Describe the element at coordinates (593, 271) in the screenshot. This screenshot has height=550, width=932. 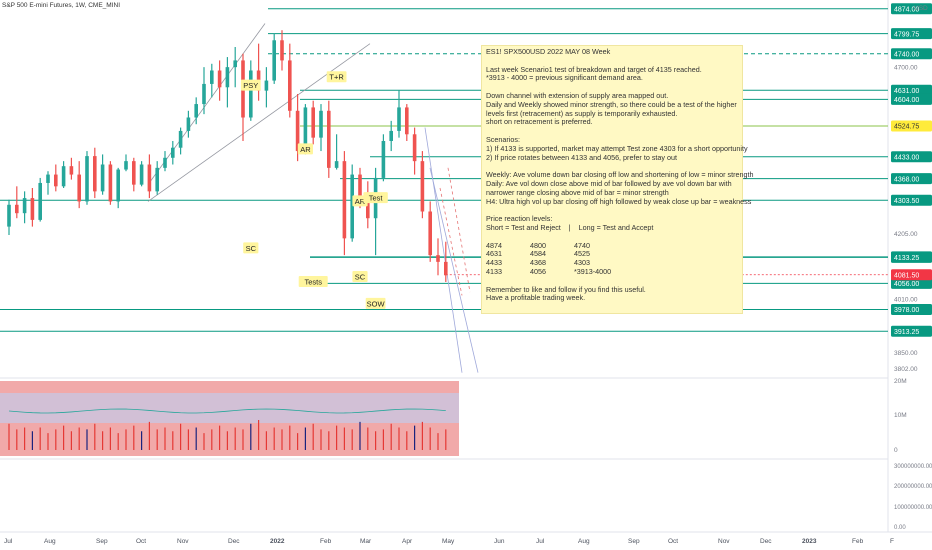
I see `level-cell: *3913-4000` at that location.